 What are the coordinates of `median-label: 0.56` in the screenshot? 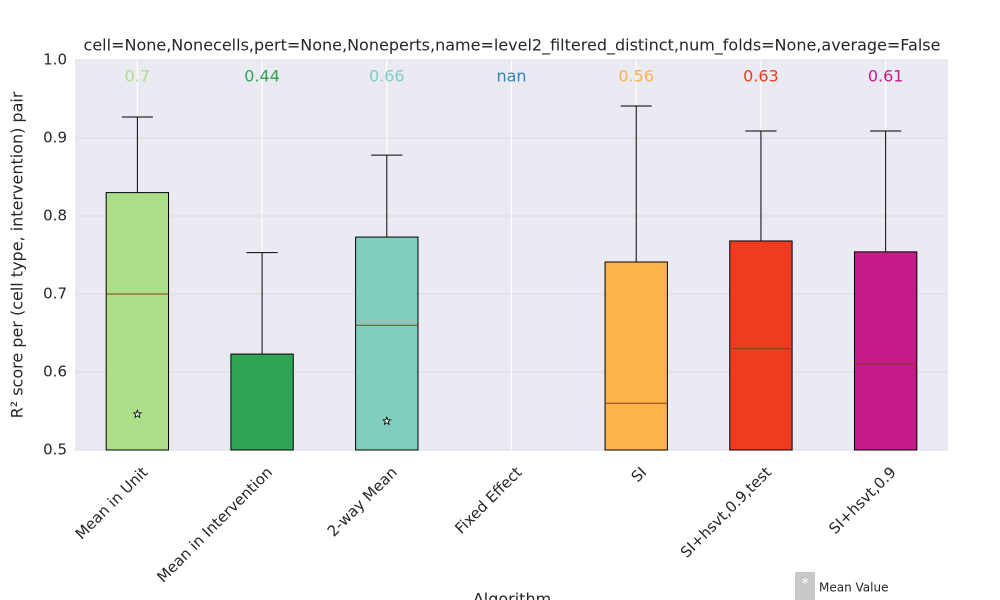 It's located at (636, 76).